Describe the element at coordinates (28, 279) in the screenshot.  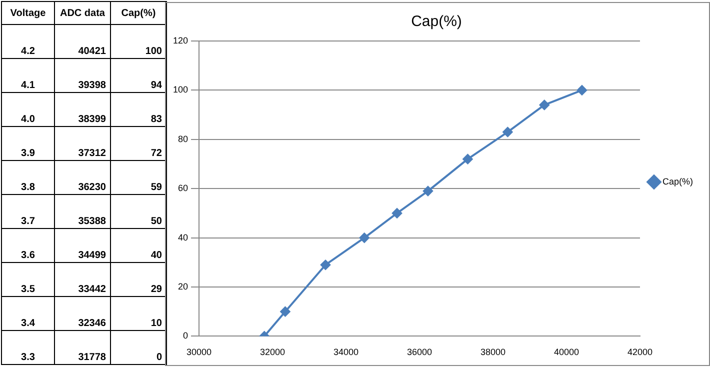
I see `text: 3.5` at that location.